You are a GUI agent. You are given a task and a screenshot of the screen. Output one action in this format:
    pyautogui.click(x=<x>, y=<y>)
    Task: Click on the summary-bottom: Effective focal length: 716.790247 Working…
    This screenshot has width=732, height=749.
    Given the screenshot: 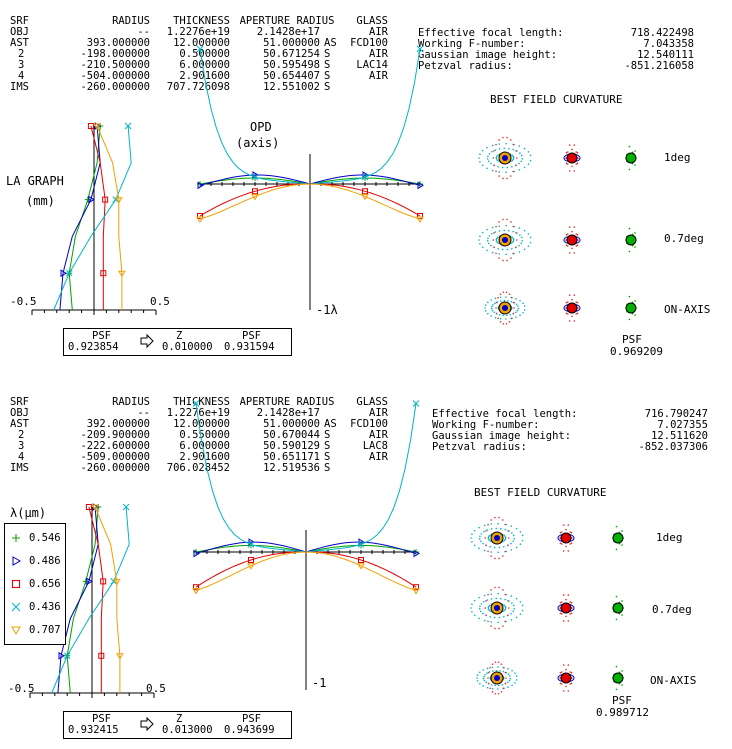 What is the action you would take?
    pyautogui.click(x=570, y=431)
    